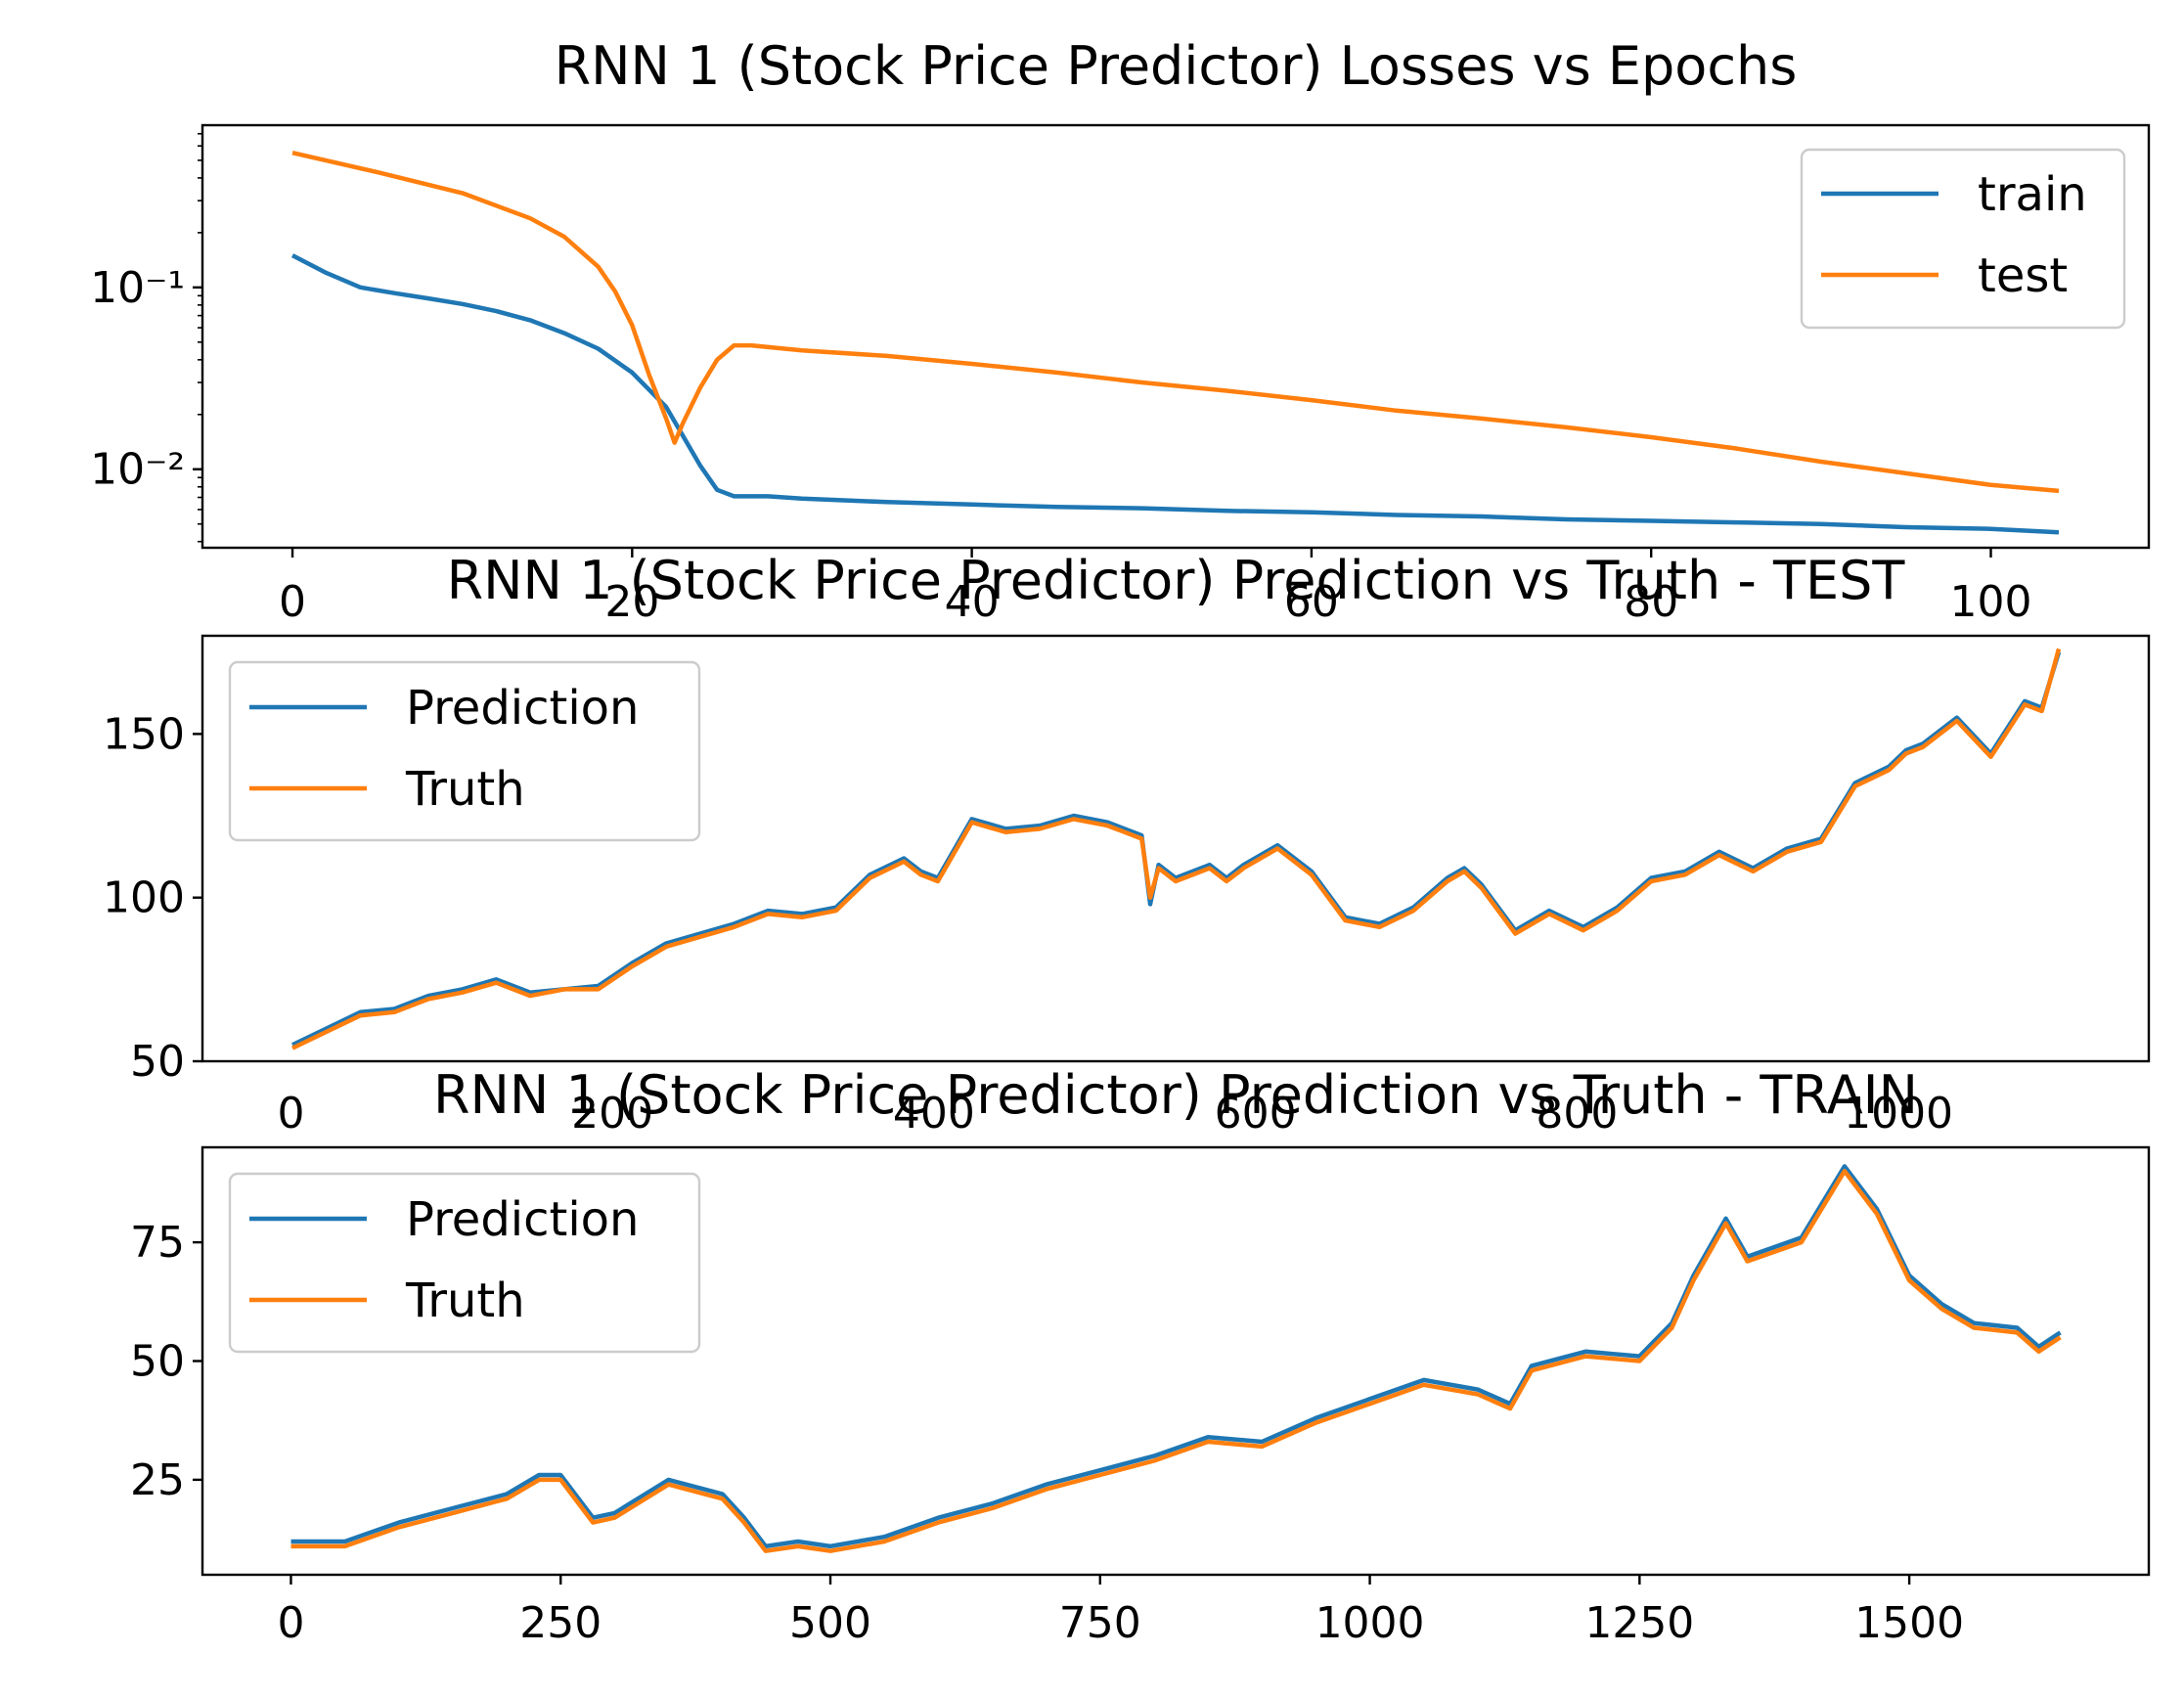 The image size is (2184, 1698). I want to click on test-y-axis: 50 100 150, so click(152, 898).